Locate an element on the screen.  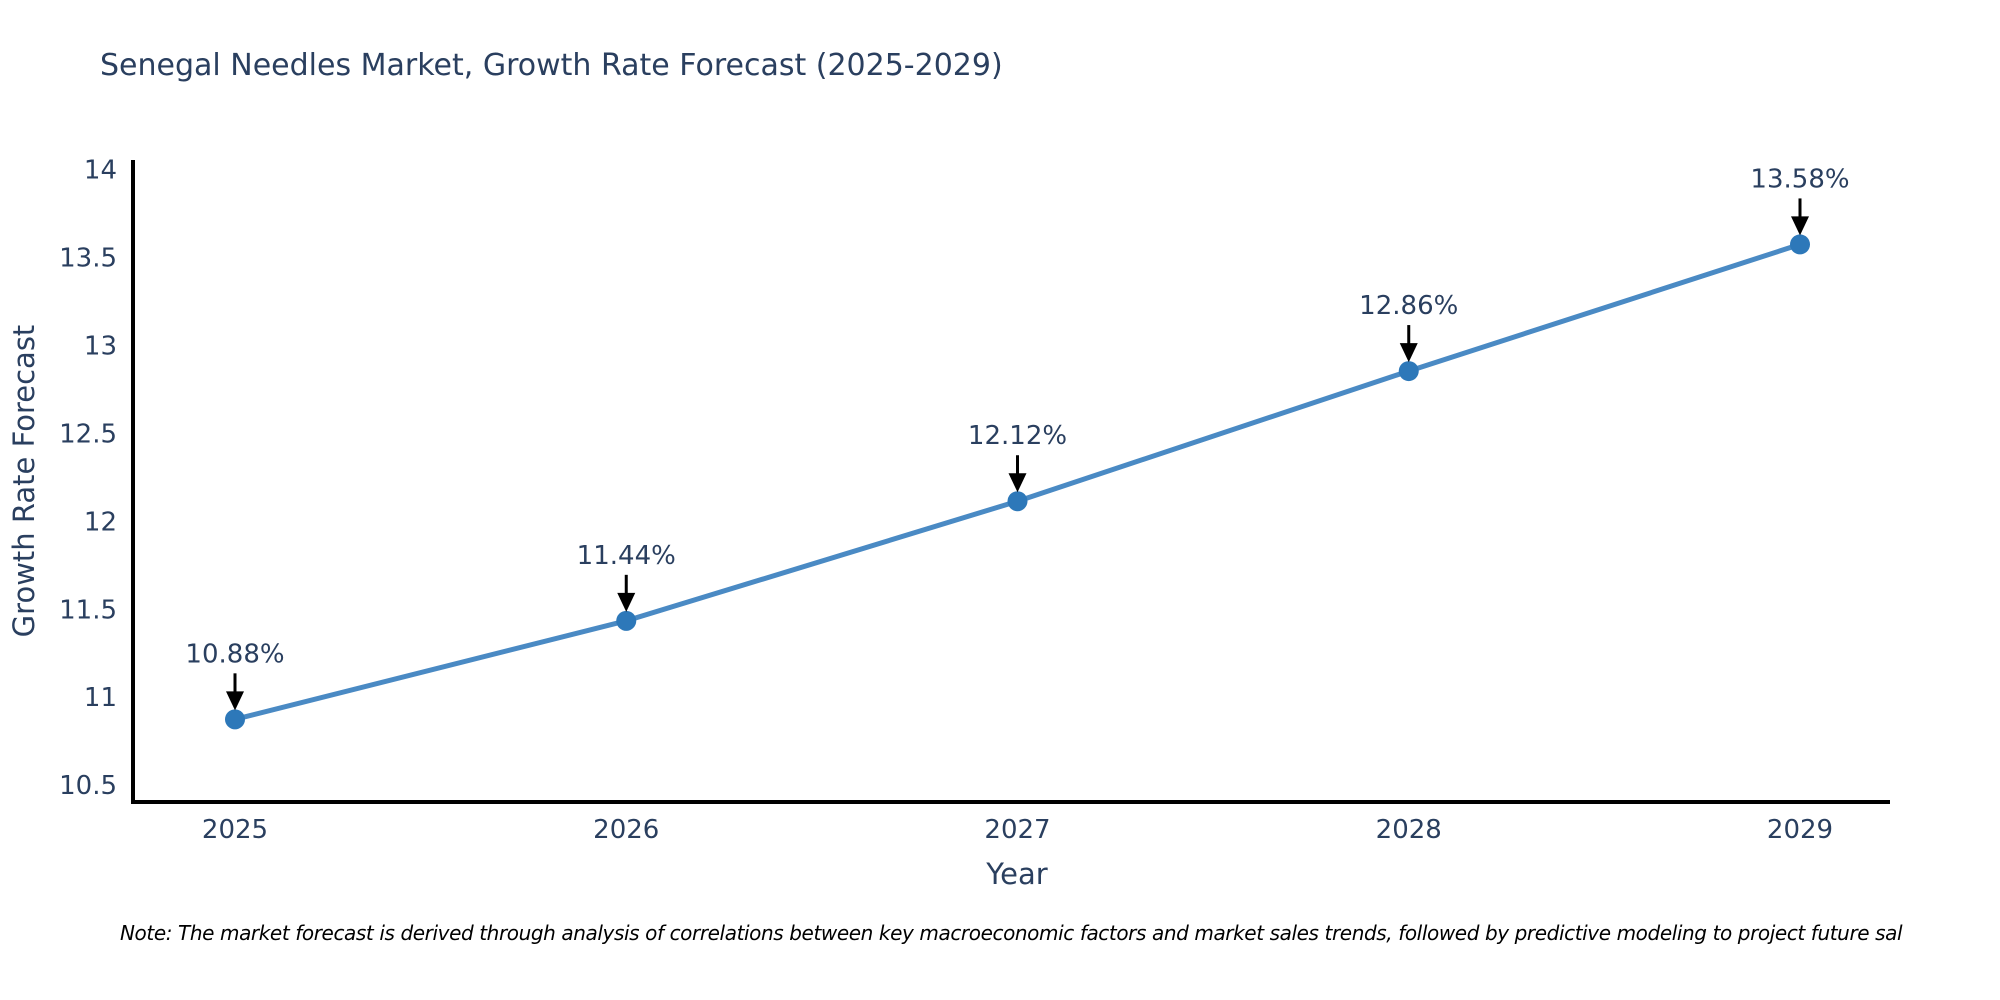
data-point-2029 is located at coordinates (1800, 244).